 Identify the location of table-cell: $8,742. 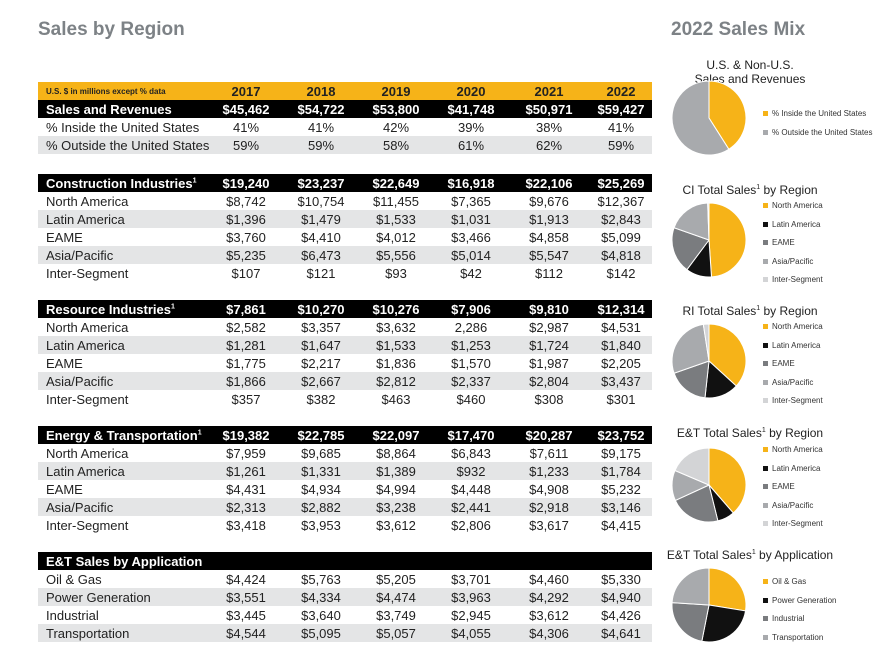
(246, 201).